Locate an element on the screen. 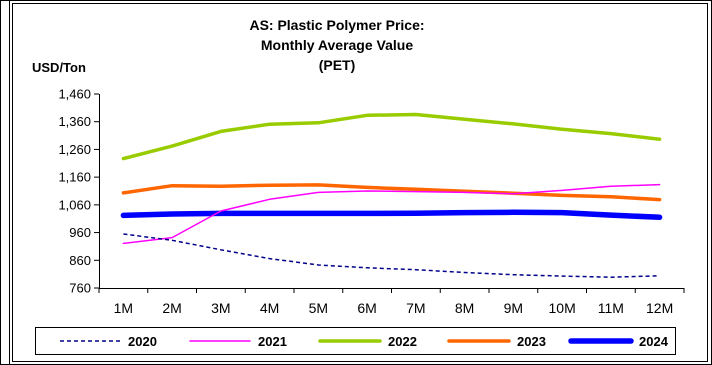 The image size is (712, 365). x-tick-label: 2M is located at coordinates (171, 308).